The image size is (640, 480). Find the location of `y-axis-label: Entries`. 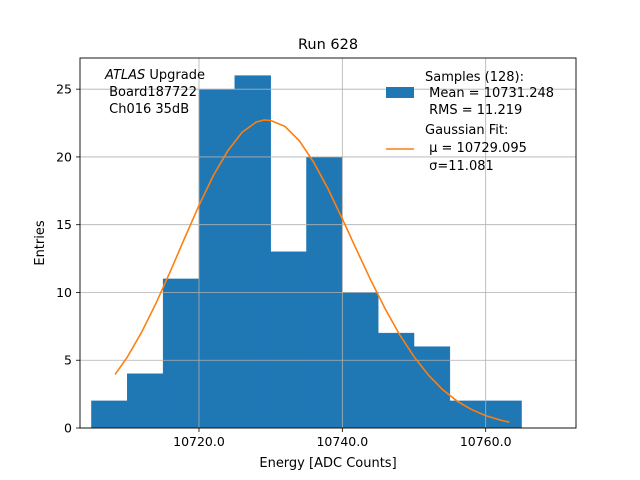

y-axis-label: Entries is located at coordinates (40, 243).